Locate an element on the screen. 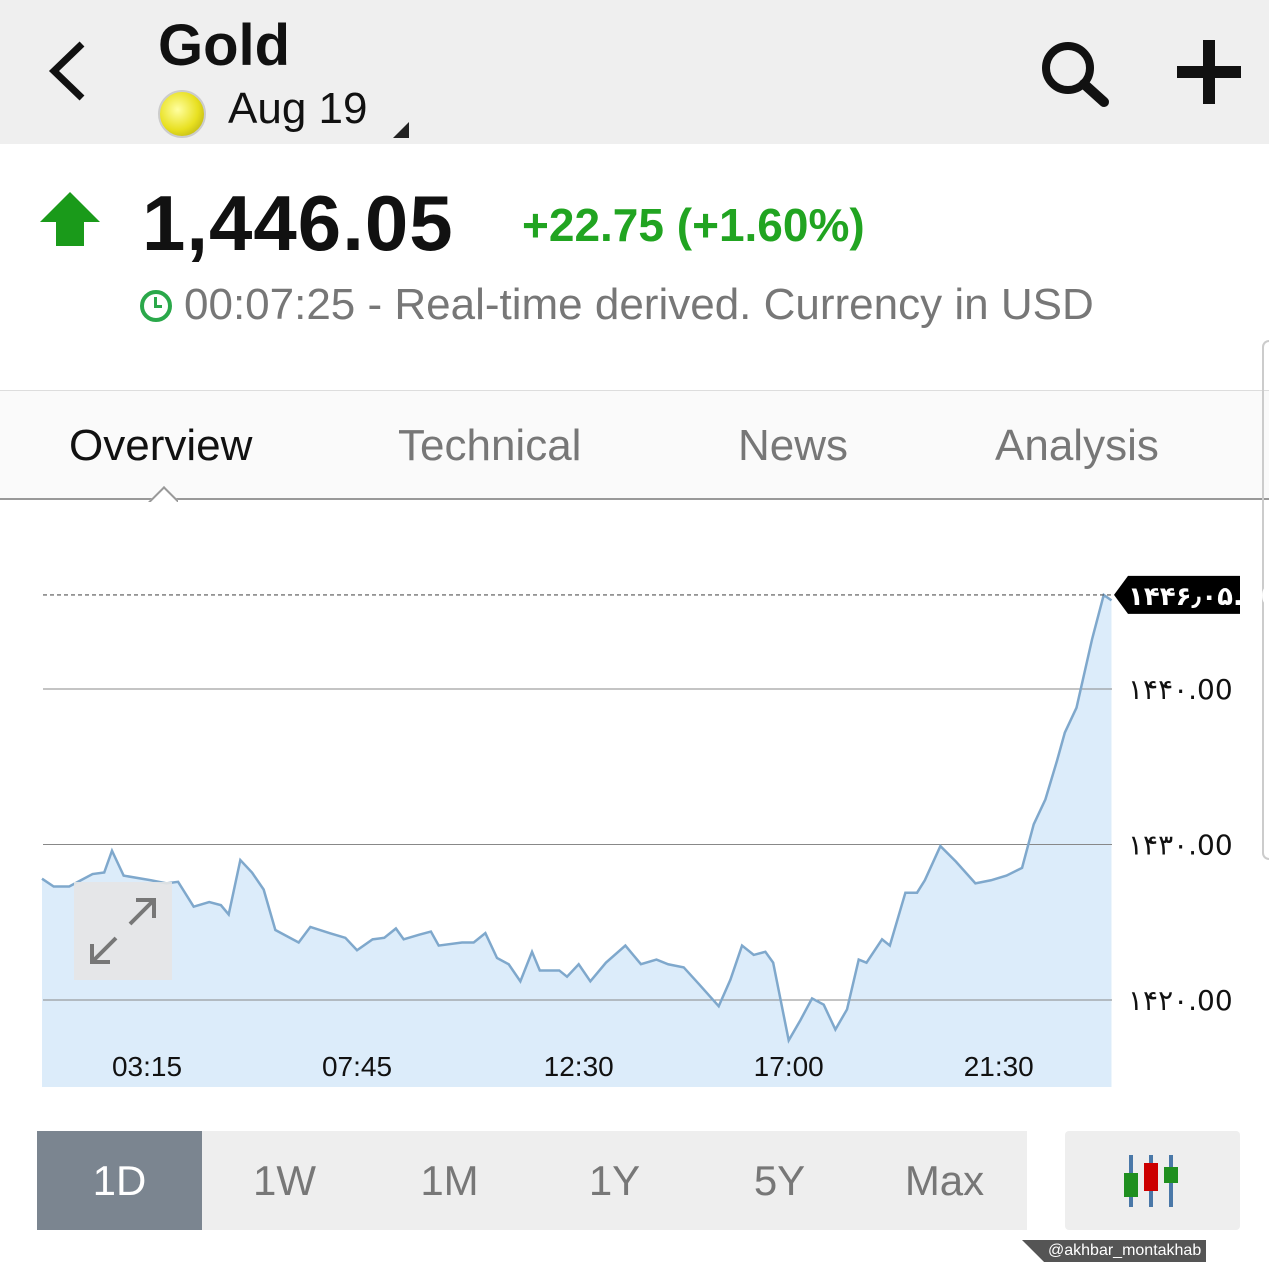 This screenshot has height=1280, width=1269. x-tick-label: 17:00 is located at coordinates (789, 1066).